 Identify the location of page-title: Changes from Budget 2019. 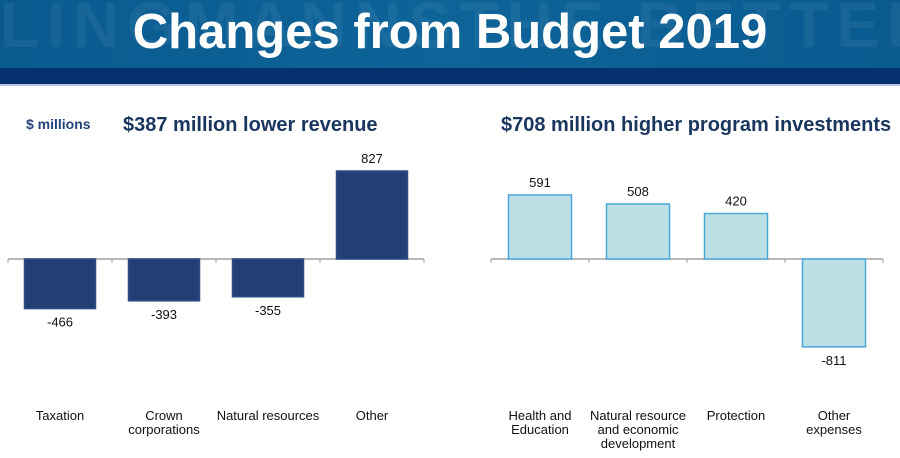
(450, 32).